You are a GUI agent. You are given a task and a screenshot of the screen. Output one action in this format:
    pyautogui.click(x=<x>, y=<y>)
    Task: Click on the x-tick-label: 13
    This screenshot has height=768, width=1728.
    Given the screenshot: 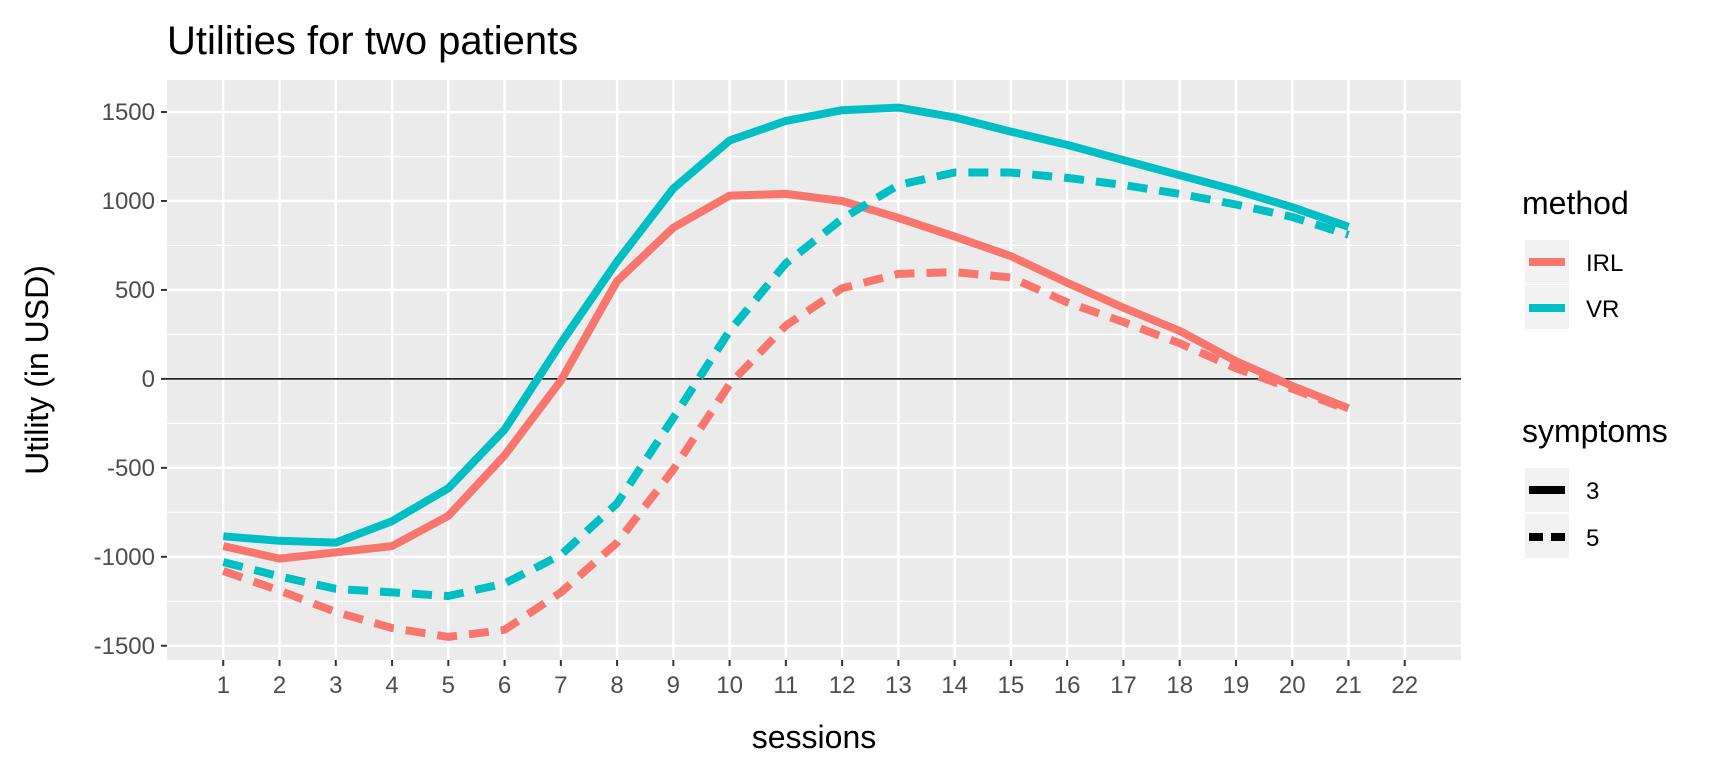 What is the action you would take?
    pyautogui.click(x=898, y=685)
    